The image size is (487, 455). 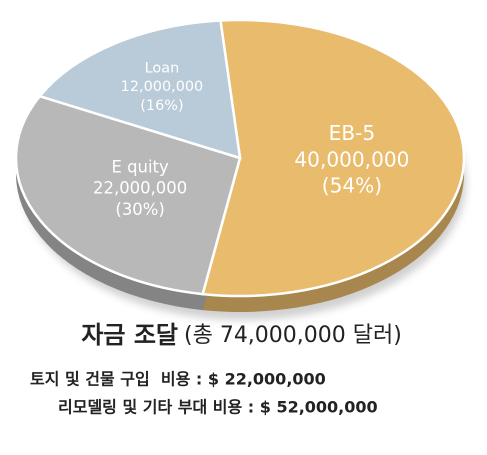 What do you see at coordinates (218, 407) in the screenshot?
I see `note: 리모델링 및 기타 부대 비용 : $ 52,000,000` at bounding box center [218, 407].